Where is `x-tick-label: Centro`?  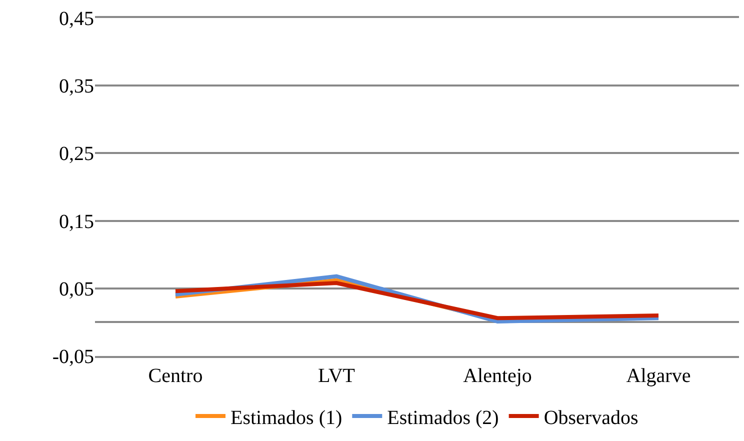 x-tick-label: Centro is located at coordinates (175, 376).